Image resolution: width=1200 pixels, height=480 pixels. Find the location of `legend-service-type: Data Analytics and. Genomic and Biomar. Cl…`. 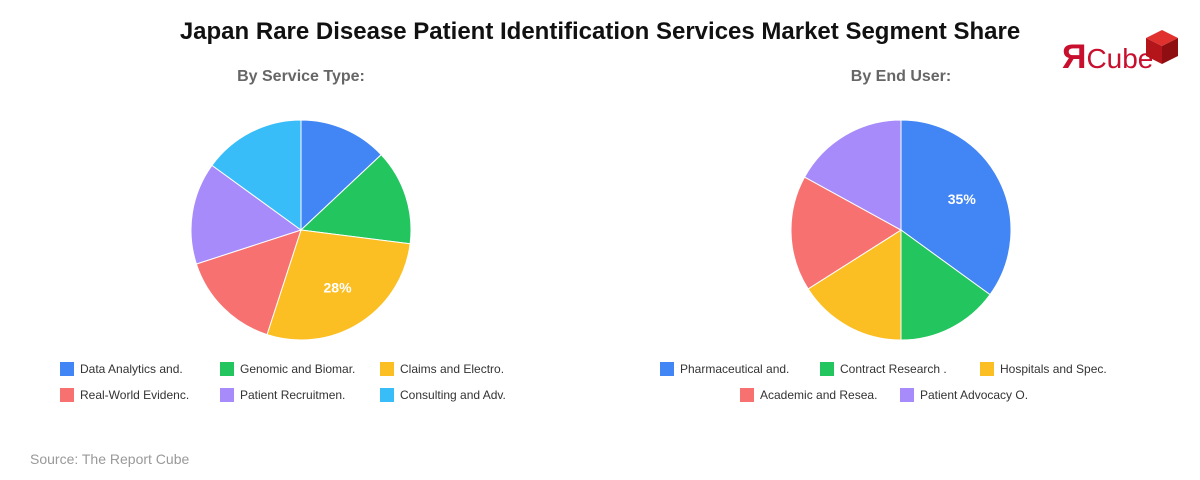

legend-service-type: Data Analytics and. Genomic and Biomar. Cl… is located at coordinates (300, 385).